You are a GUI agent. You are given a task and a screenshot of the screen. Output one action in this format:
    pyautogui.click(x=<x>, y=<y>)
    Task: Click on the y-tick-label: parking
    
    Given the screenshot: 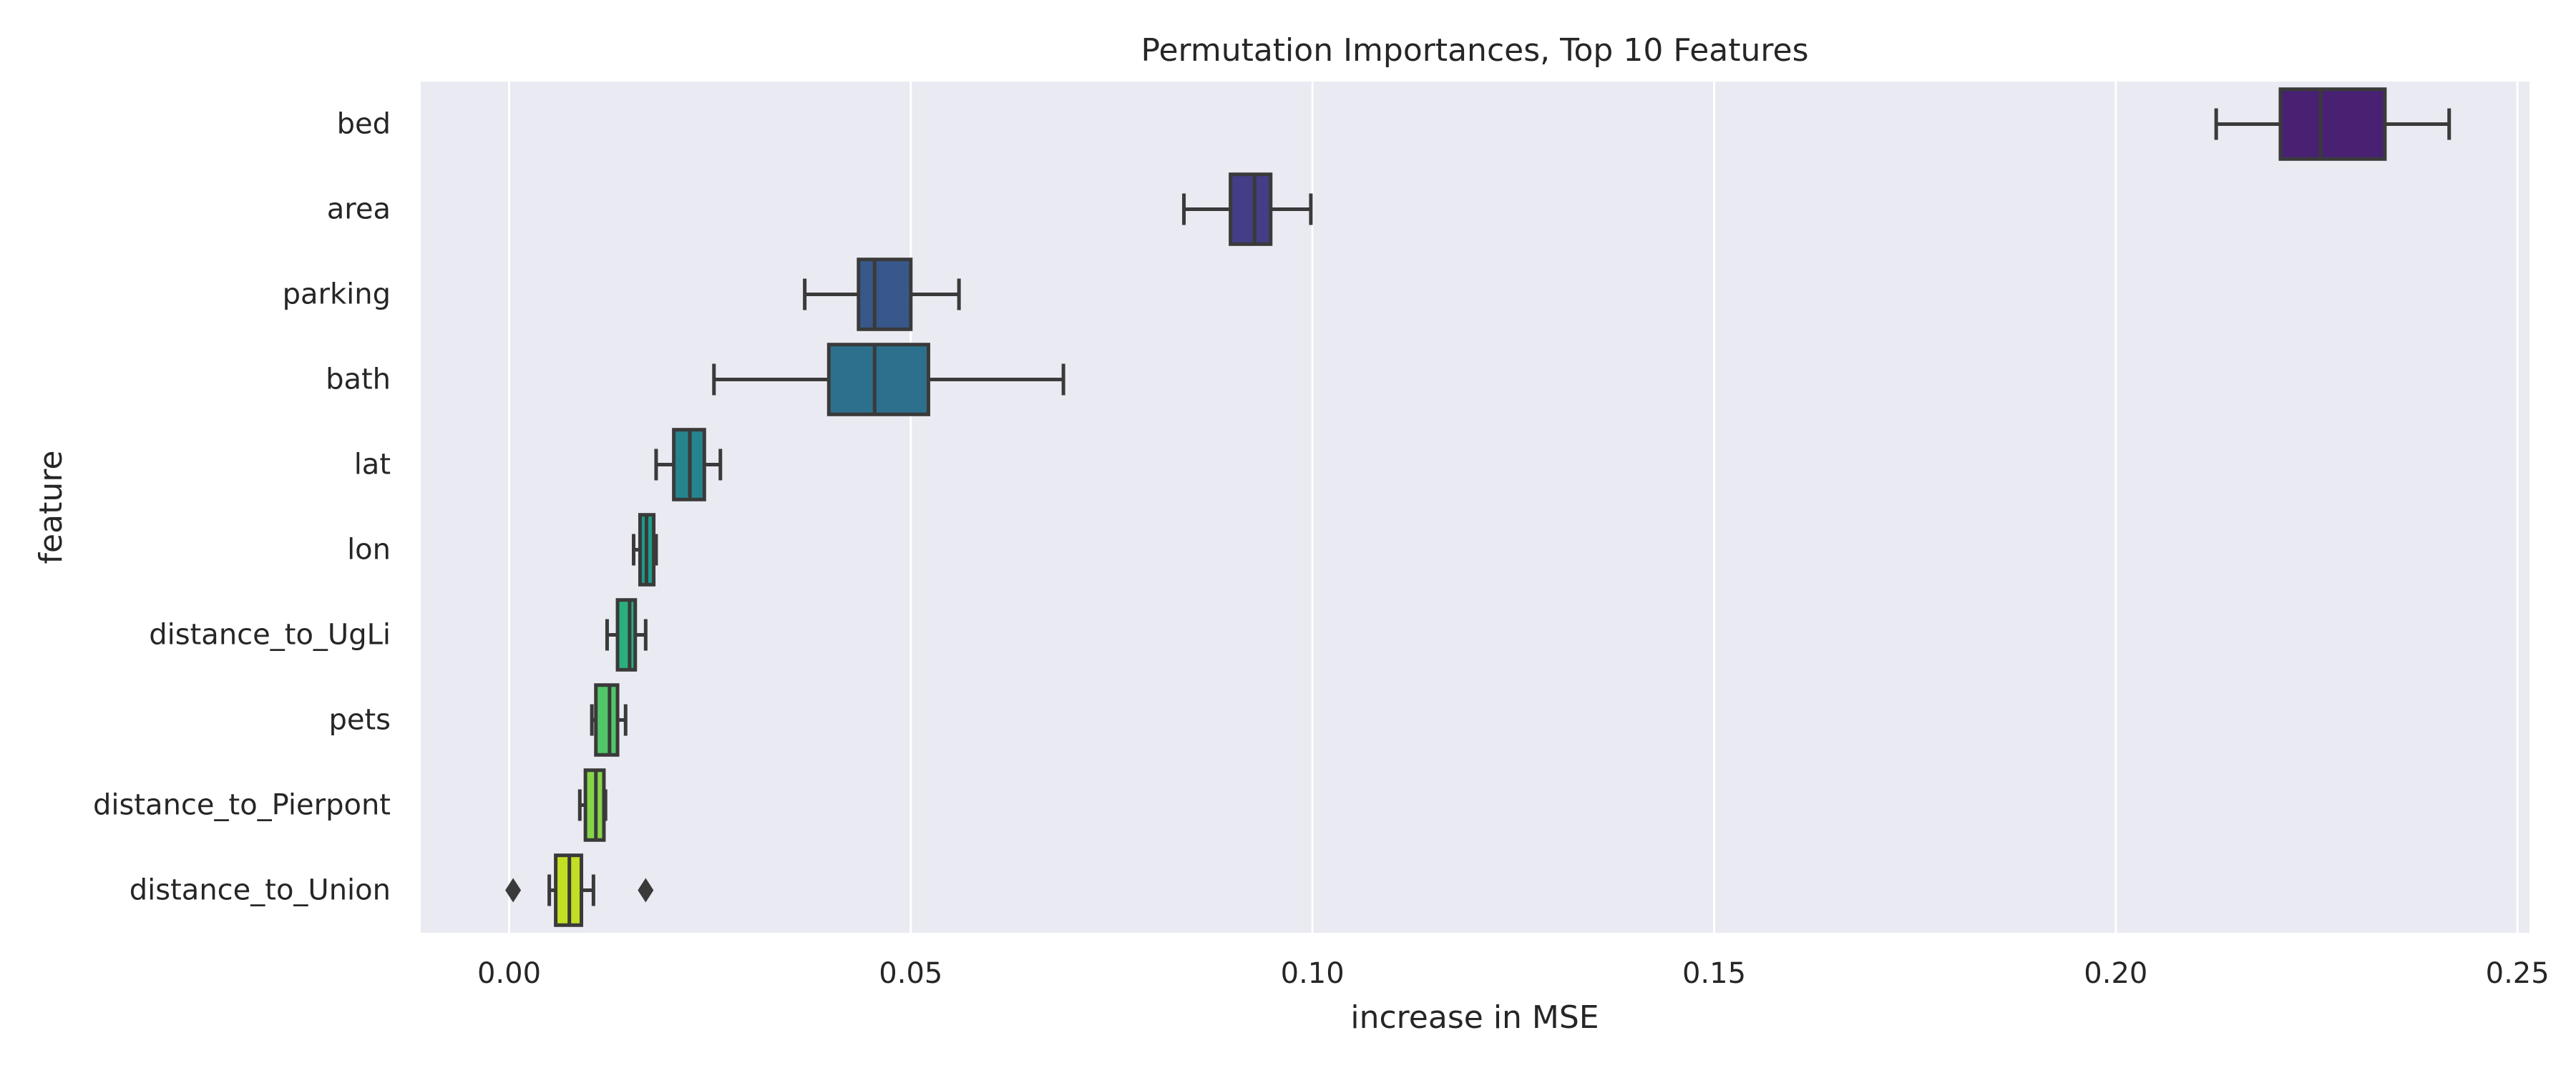 What is the action you would take?
    pyautogui.click(x=337, y=294)
    